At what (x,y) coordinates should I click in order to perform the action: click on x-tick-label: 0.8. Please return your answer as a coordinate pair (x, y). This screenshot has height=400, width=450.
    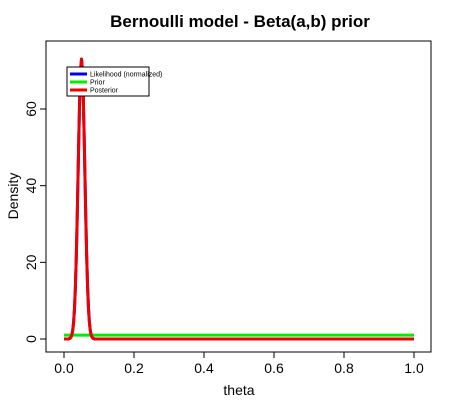
    Looking at the image, I should click on (344, 368).